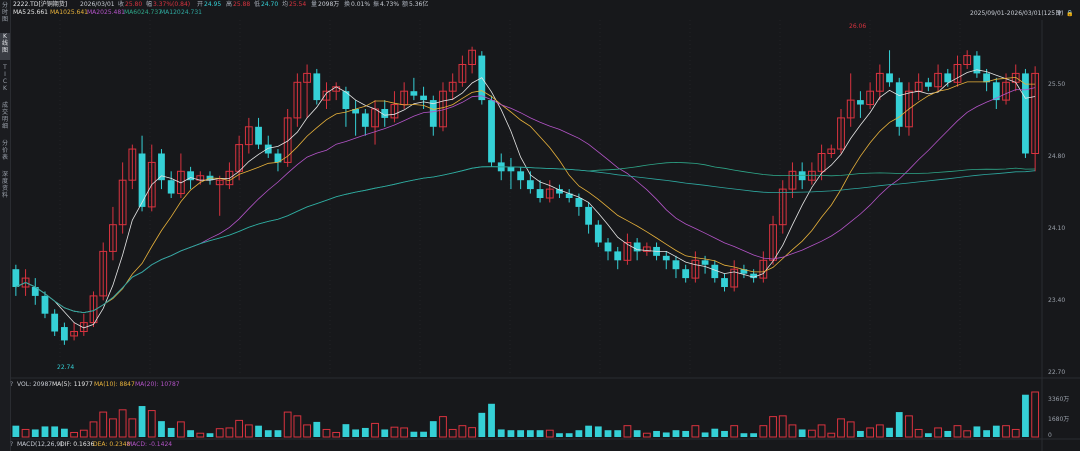 This screenshot has height=451, width=1080. Describe the element at coordinates (12, 444) in the screenshot. I see `macd-help-icon: ?` at that location.